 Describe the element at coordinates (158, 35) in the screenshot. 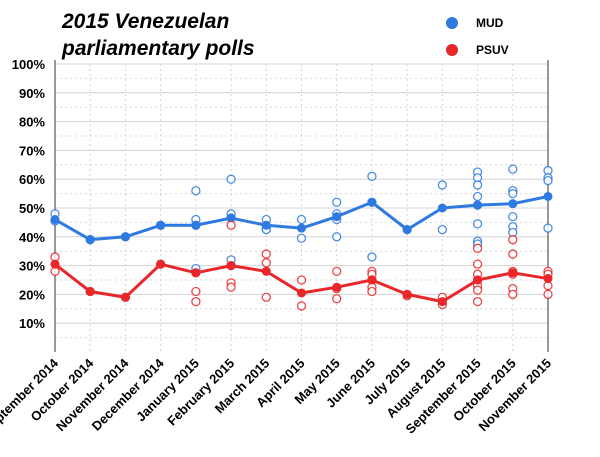

I see `chart-title: 2015 Venezuelan parliamentary polls` at that location.